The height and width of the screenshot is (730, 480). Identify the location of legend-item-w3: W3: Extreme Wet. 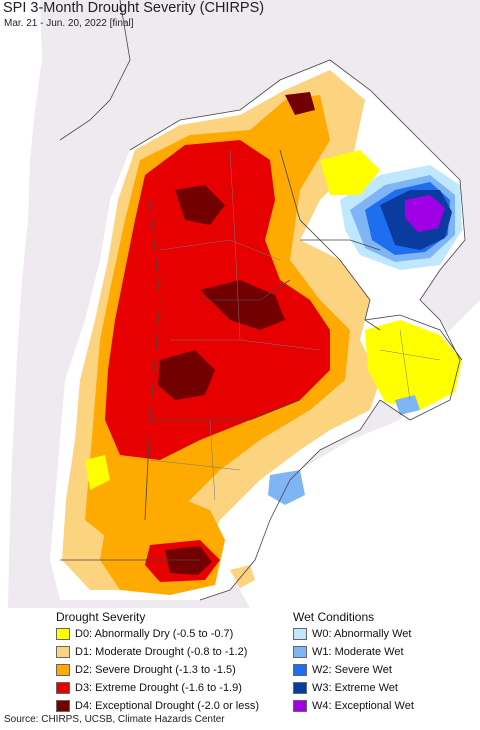
(345, 688).